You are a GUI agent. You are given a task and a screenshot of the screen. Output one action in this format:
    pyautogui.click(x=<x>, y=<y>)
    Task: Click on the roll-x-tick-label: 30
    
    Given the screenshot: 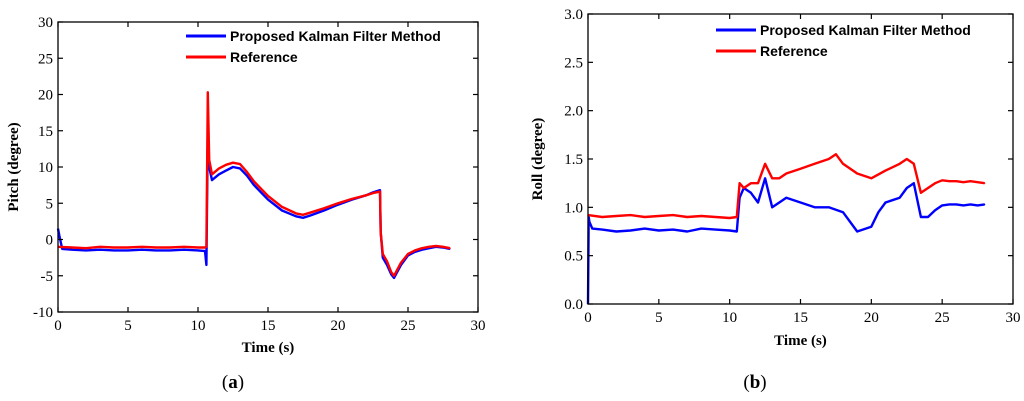 What is the action you would take?
    pyautogui.click(x=1013, y=318)
    